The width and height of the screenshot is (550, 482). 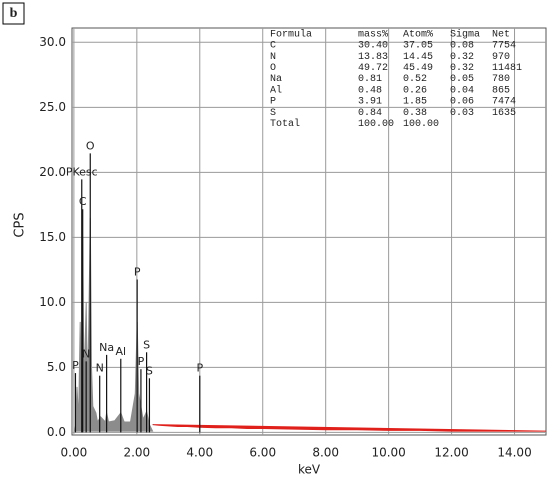 I want to click on table-cell: 7474, so click(x=504, y=102).